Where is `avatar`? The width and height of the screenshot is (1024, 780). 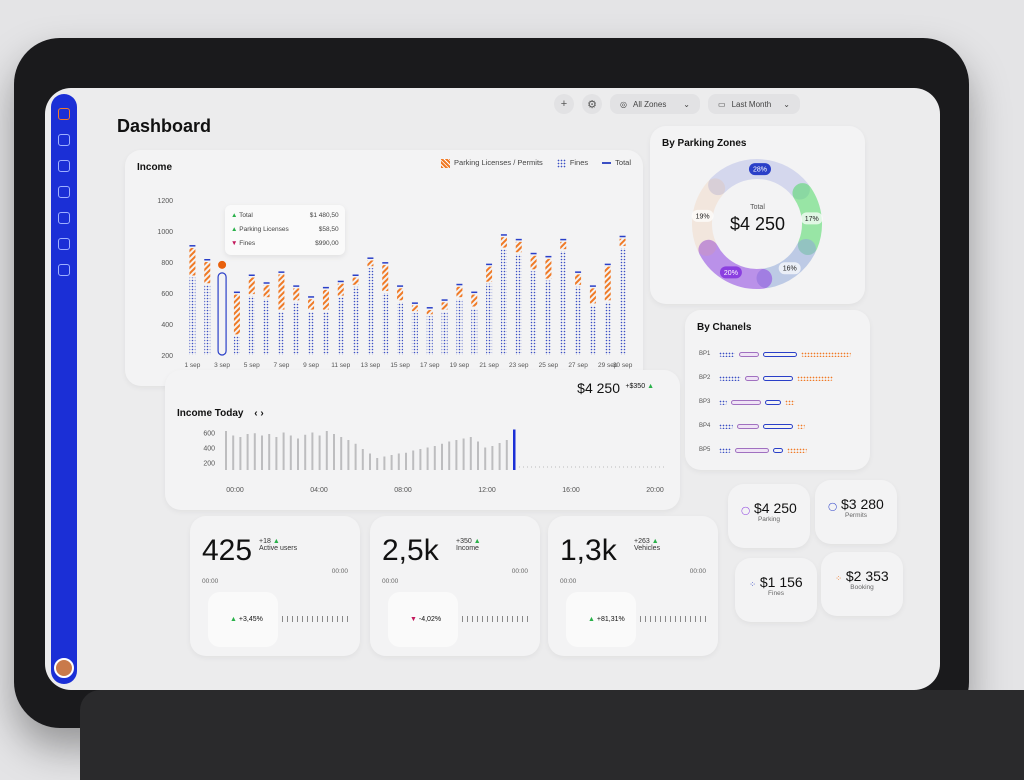 avatar is located at coordinates (64, 668).